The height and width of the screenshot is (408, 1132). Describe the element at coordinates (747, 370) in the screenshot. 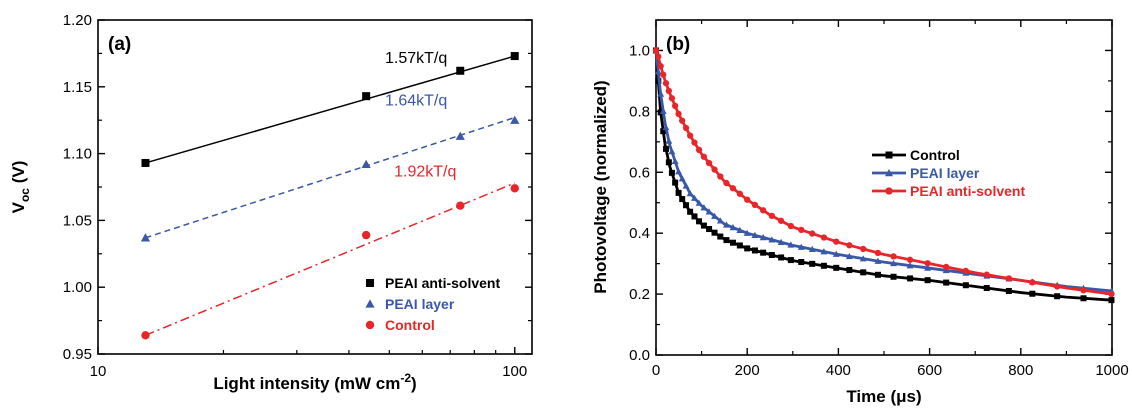

I see `panel-b-x-tick-label: 200` at that location.